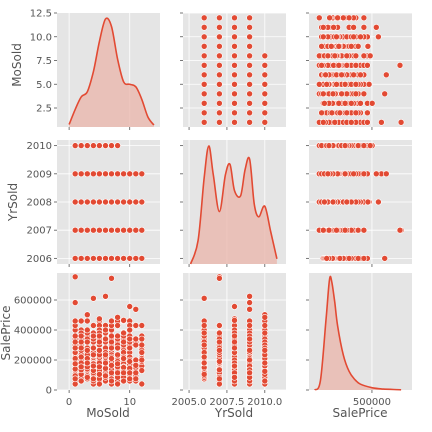 The image size is (432, 432). I want to click on x-tick-label-yrsold: 2007.5, so click(226, 402).